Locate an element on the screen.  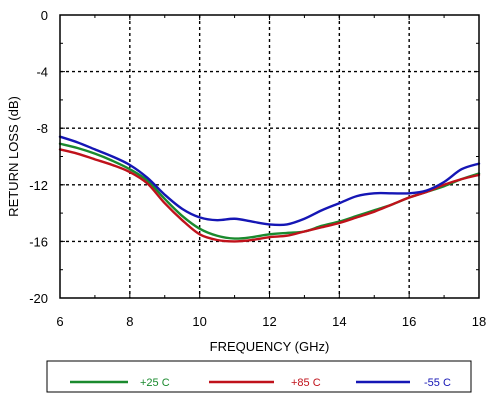
x-tick-labels: 6 8 10 12 14 16 18 is located at coordinates (271, 321).